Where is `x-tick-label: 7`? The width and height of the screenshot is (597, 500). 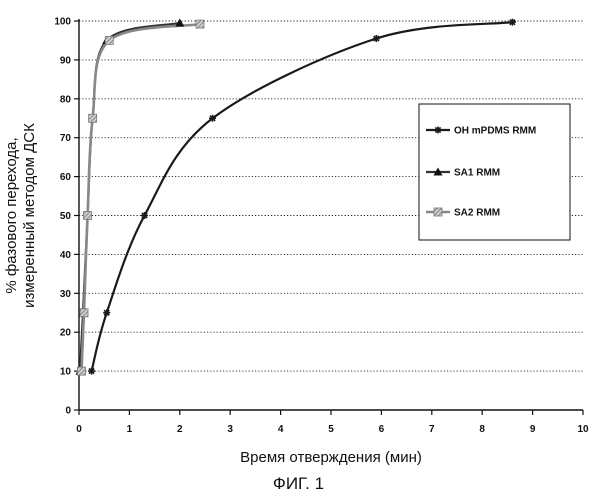
x-tick-label: 7 is located at coordinates (432, 429).